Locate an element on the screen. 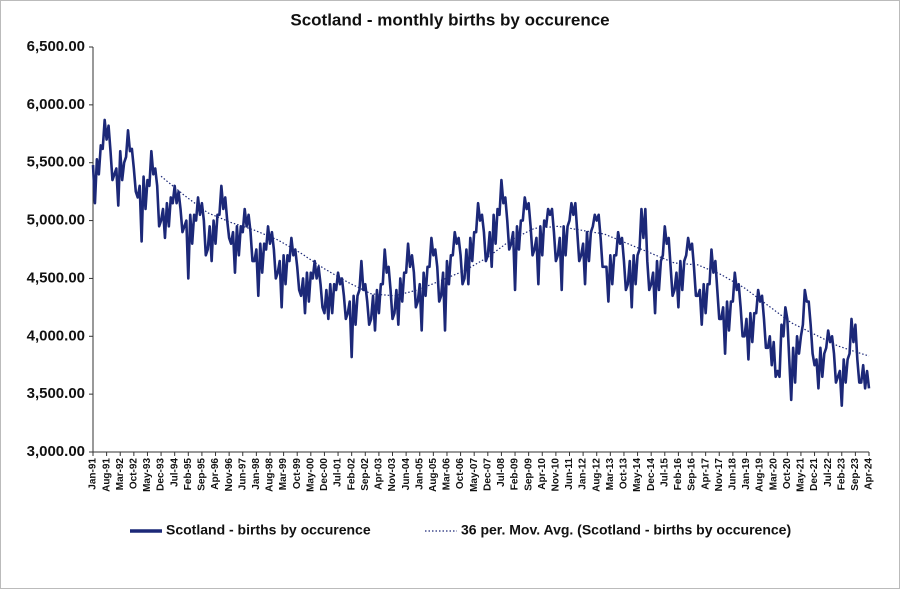 Image resolution: width=900 pixels, height=589 pixels. x-tick-label: Dec-14 is located at coordinates (651, 474).